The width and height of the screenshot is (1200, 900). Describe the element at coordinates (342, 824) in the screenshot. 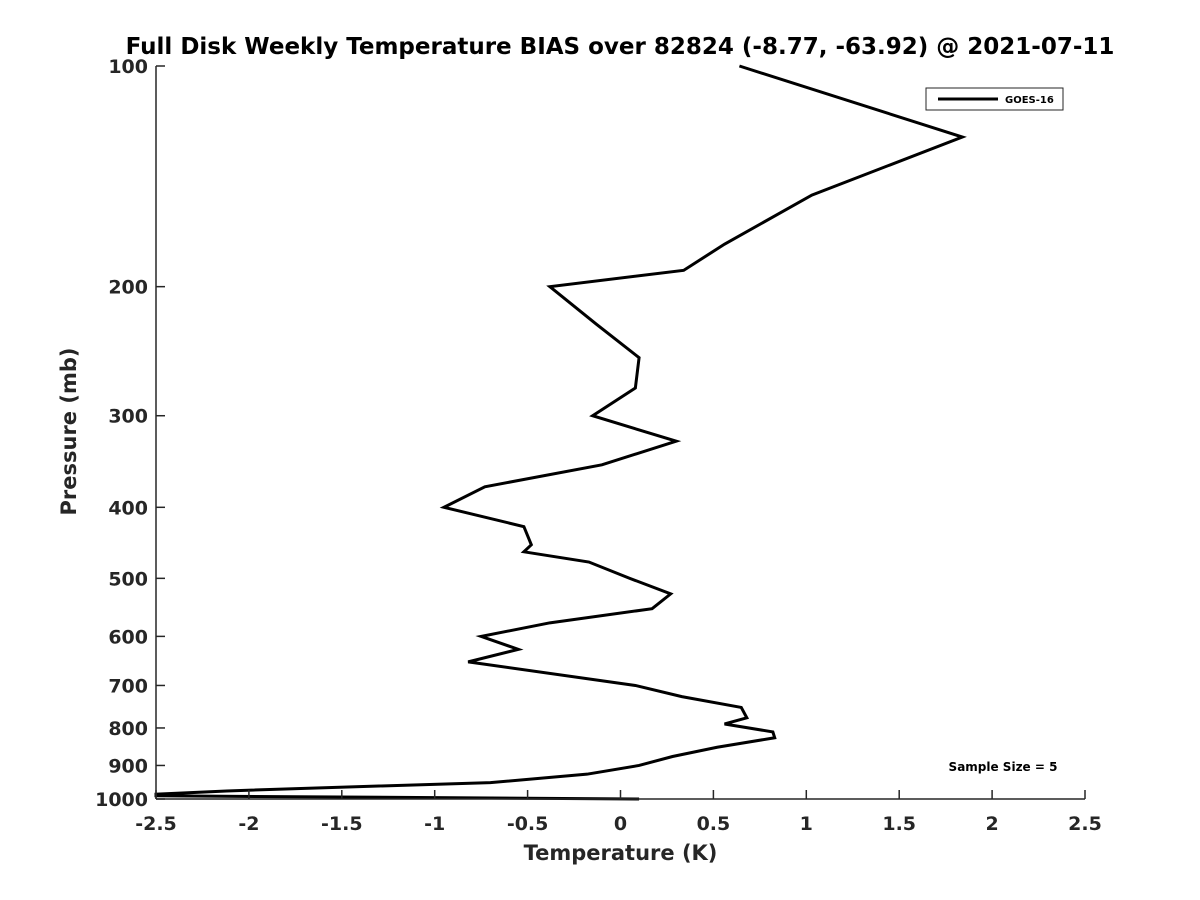

I see `x-tick-label: -1.5` at that location.